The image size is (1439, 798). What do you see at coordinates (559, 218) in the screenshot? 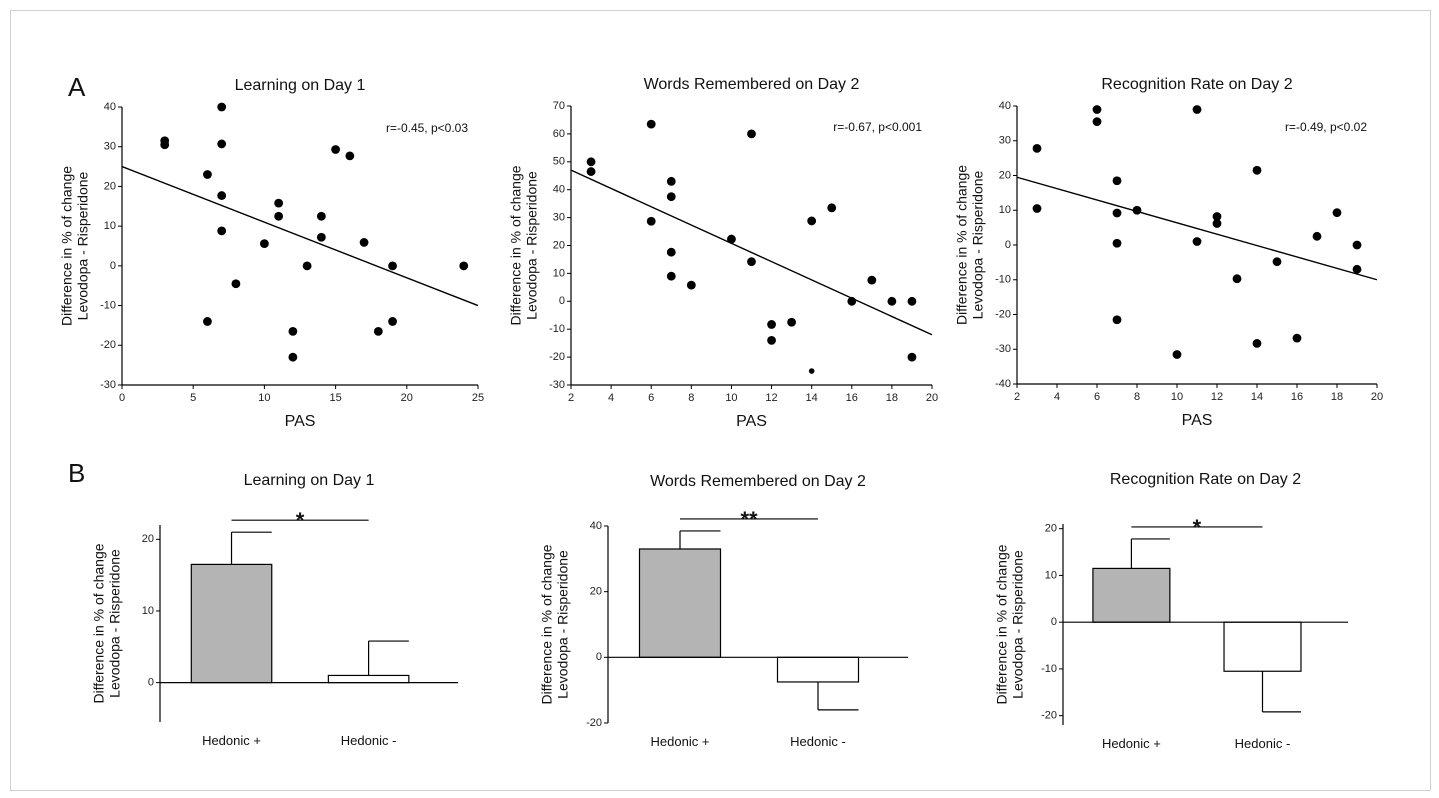
I see `y-tick-label: 30` at bounding box center [559, 218].